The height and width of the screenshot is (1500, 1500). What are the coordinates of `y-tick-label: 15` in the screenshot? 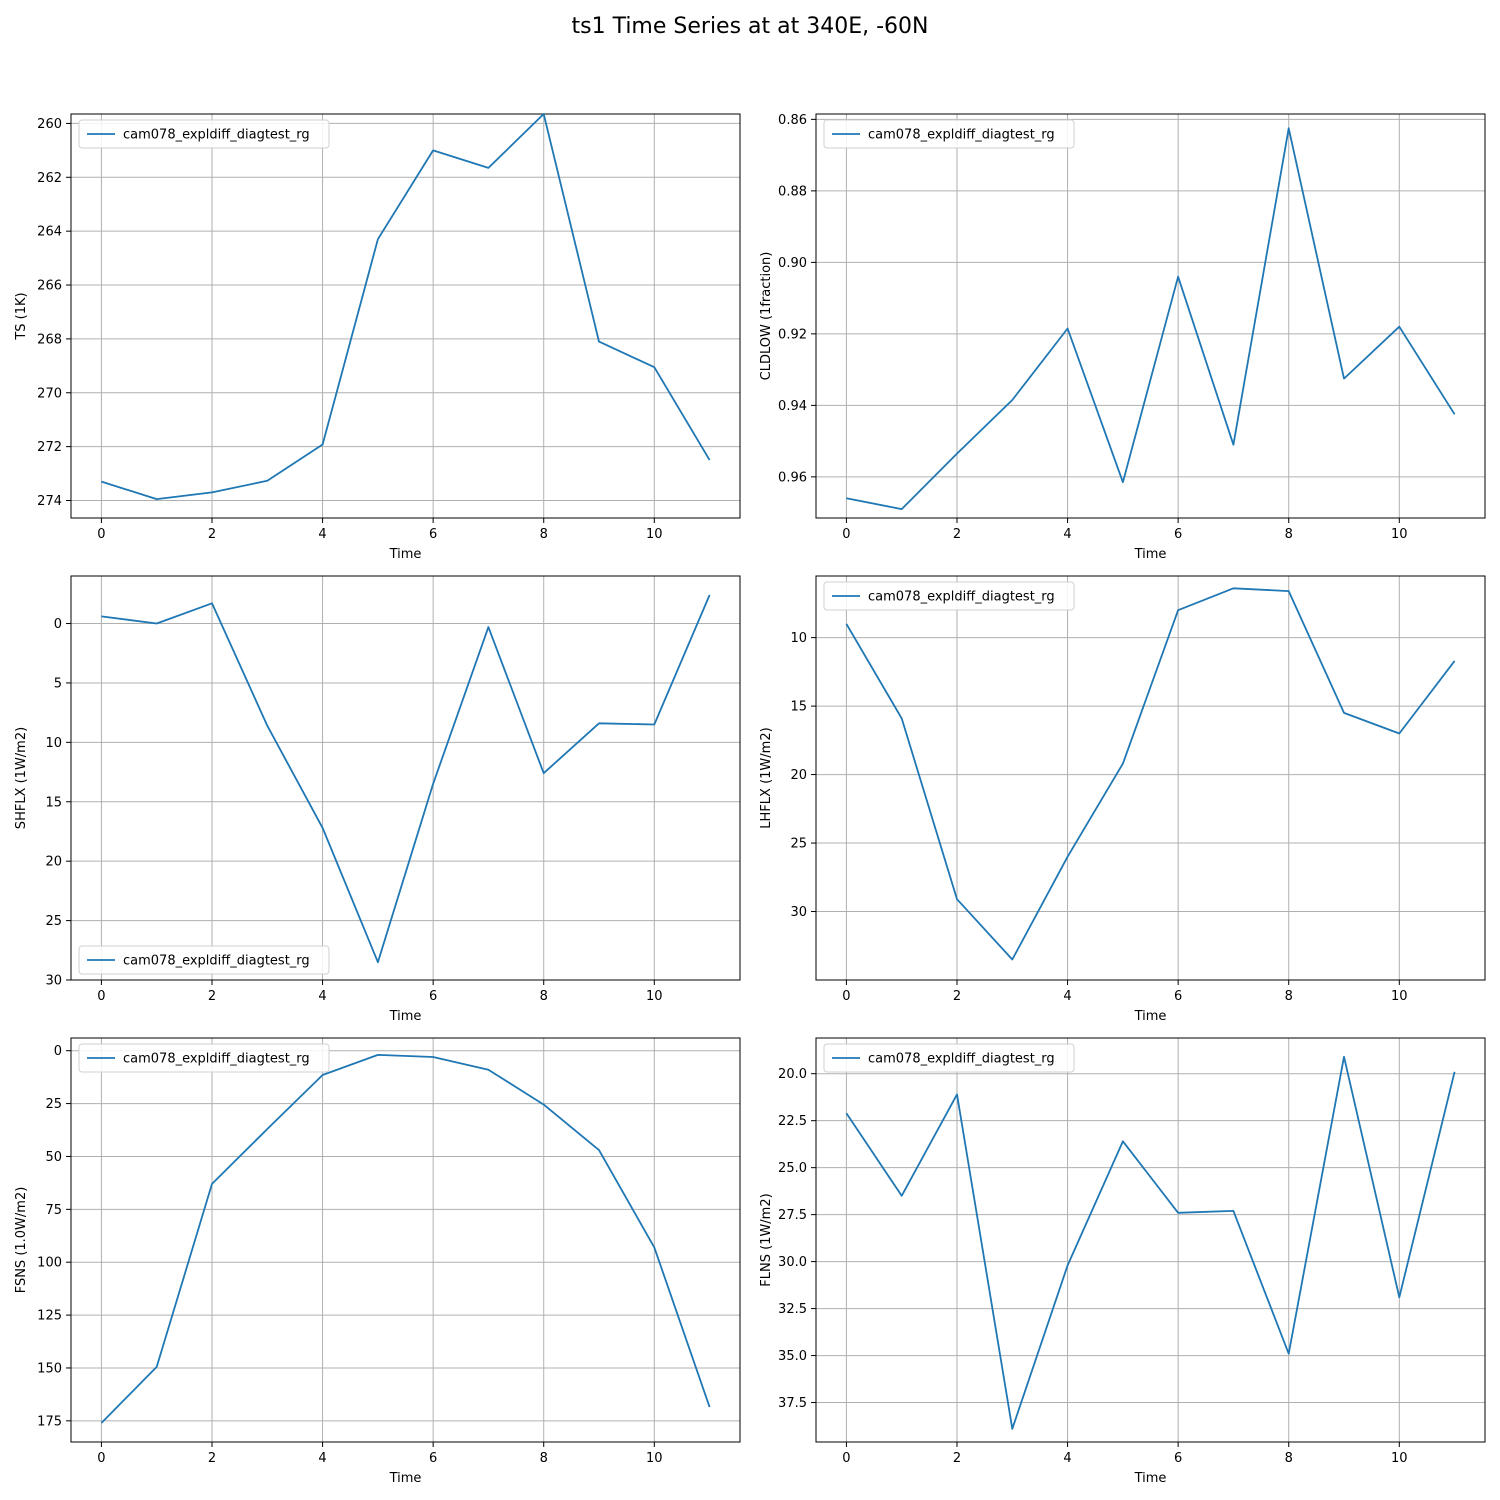 It's located at (53, 802).